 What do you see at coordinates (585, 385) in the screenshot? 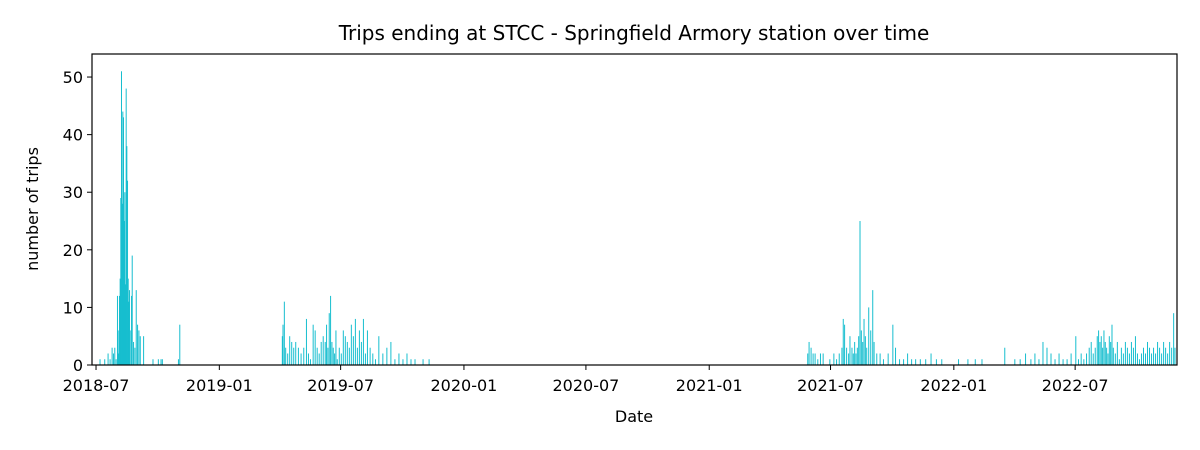
I see `x-tick-label: 2020-07` at bounding box center [585, 385].